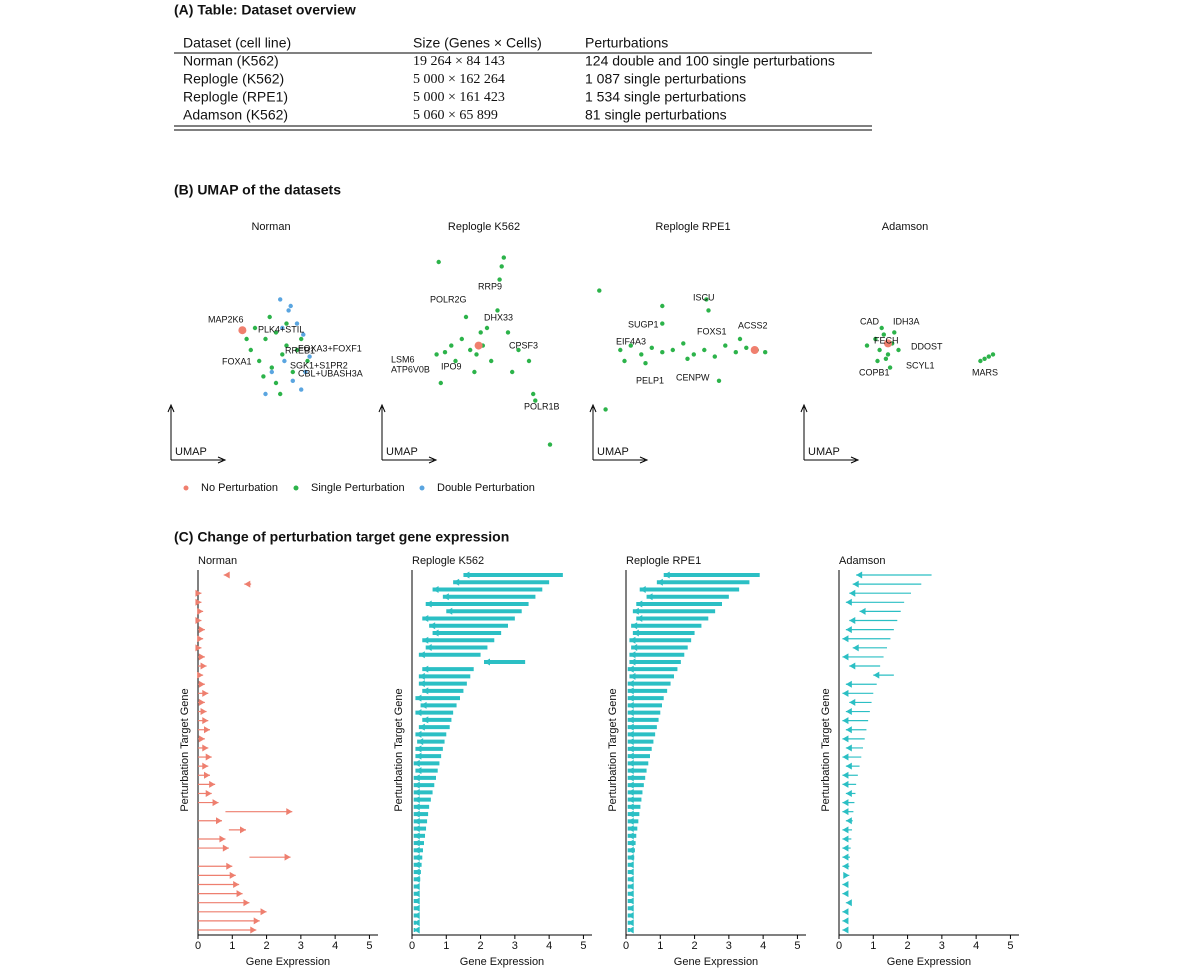 The height and width of the screenshot is (974, 1181). What do you see at coordinates (695, 946) in the screenshot?
I see `x-tick-label: 2` at bounding box center [695, 946].